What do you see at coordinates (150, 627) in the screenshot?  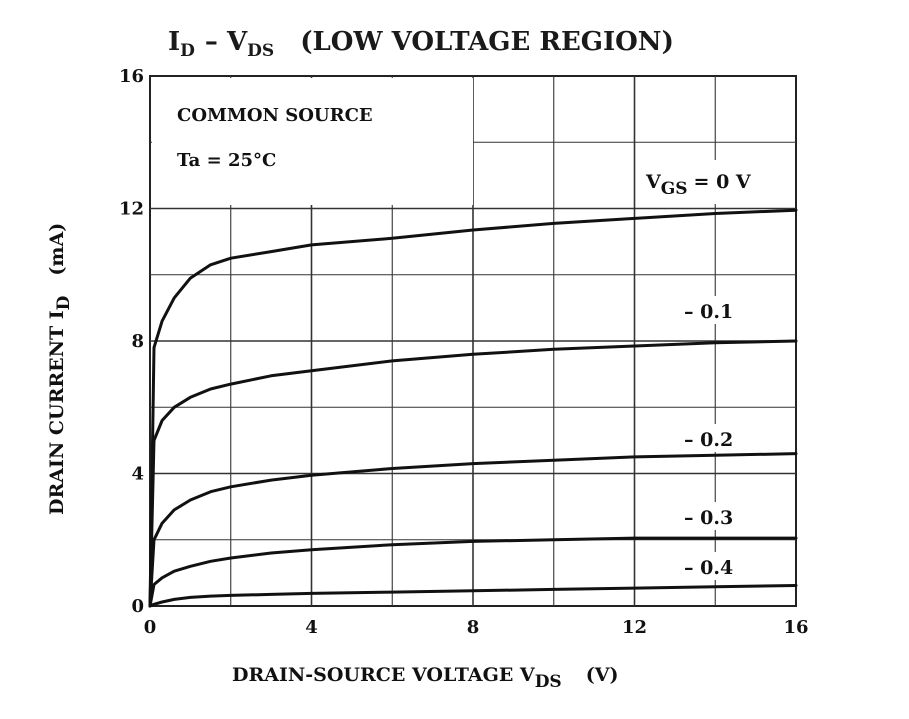 I see `x-tick-label: 0` at bounding box center [150, 627].